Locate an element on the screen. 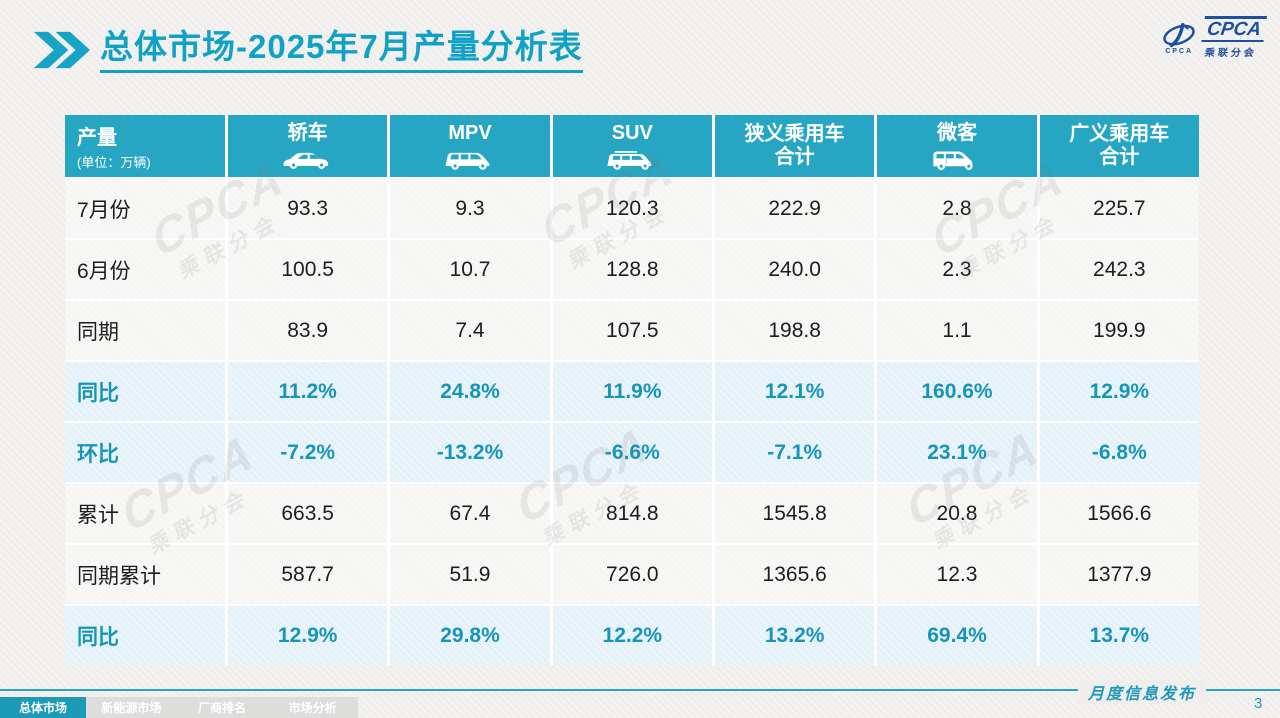 The height and width of the screenshot is (718, 1280). value-cell: 12.2% is located at coordinates (632, 635).